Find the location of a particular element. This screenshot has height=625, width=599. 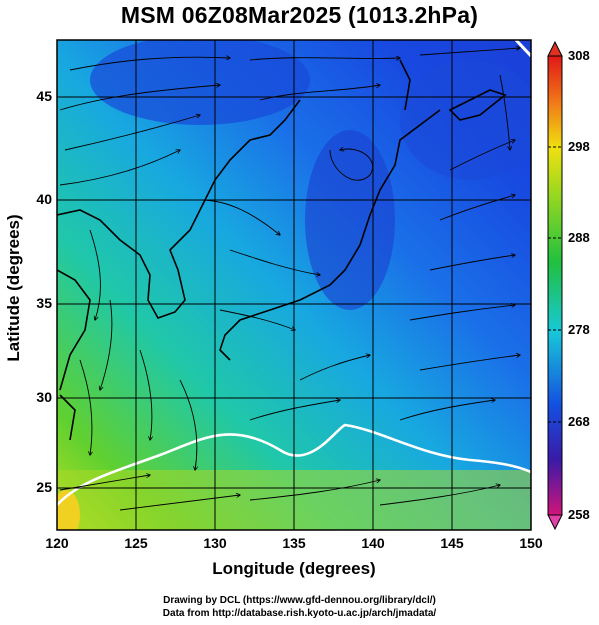

x-axis-label: Longitude (degrees) is located at coordinates (294, 568).